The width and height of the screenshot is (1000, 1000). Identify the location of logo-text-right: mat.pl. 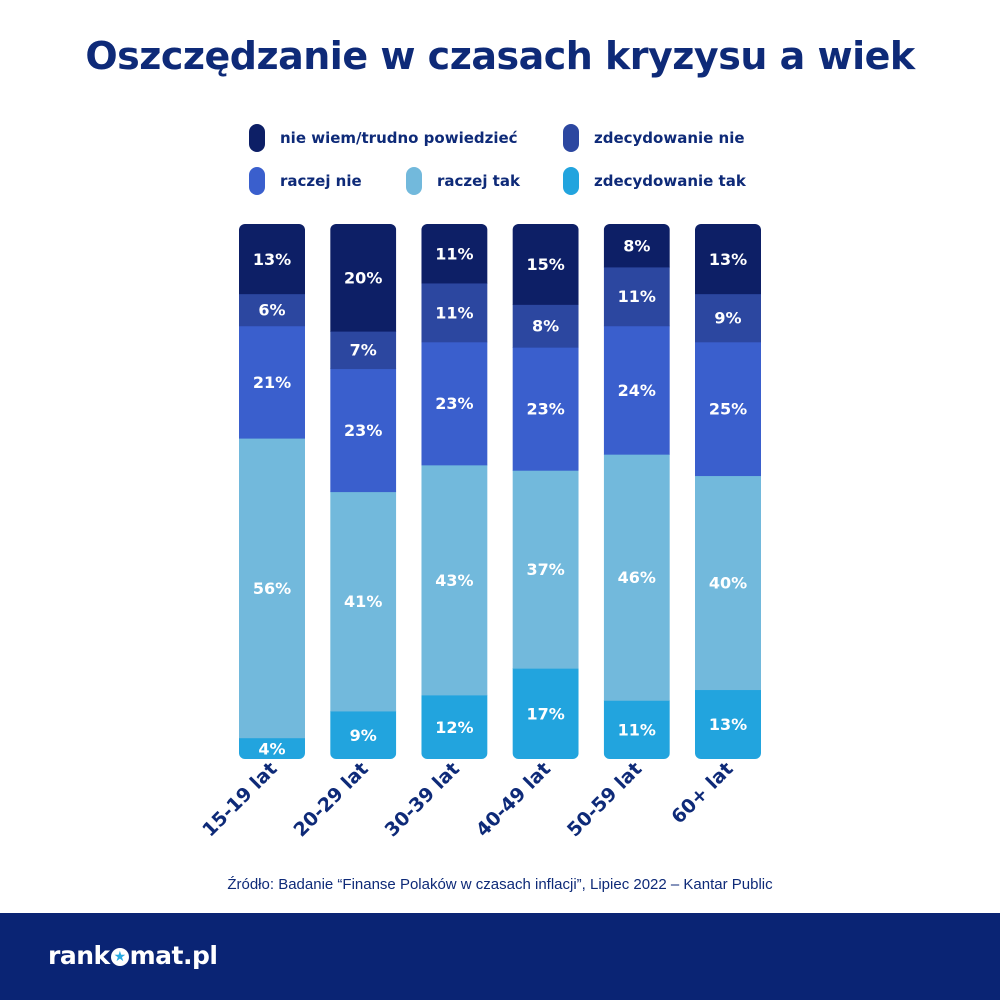
(173, 955).